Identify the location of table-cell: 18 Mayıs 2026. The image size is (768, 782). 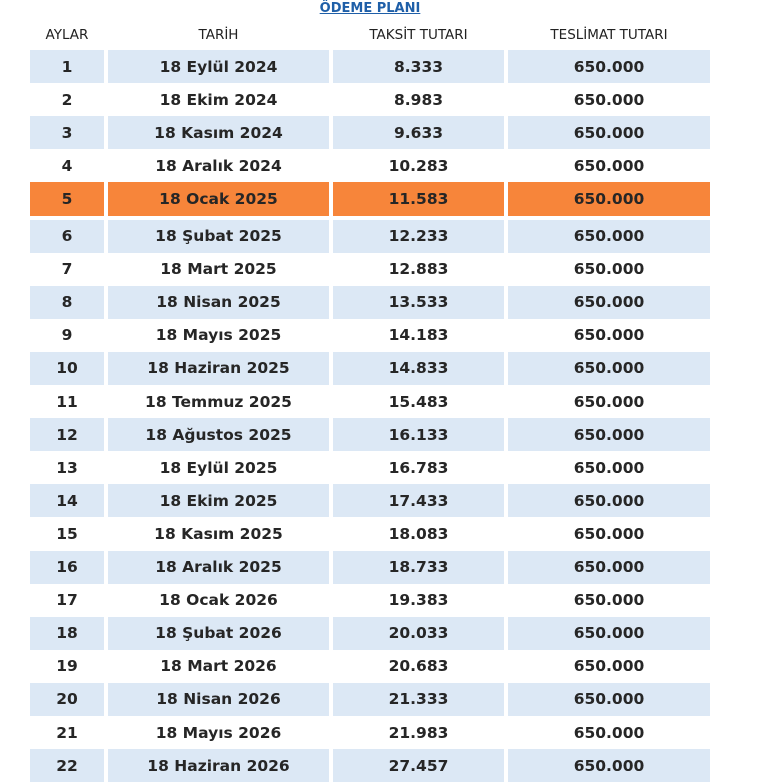
(218, 732).